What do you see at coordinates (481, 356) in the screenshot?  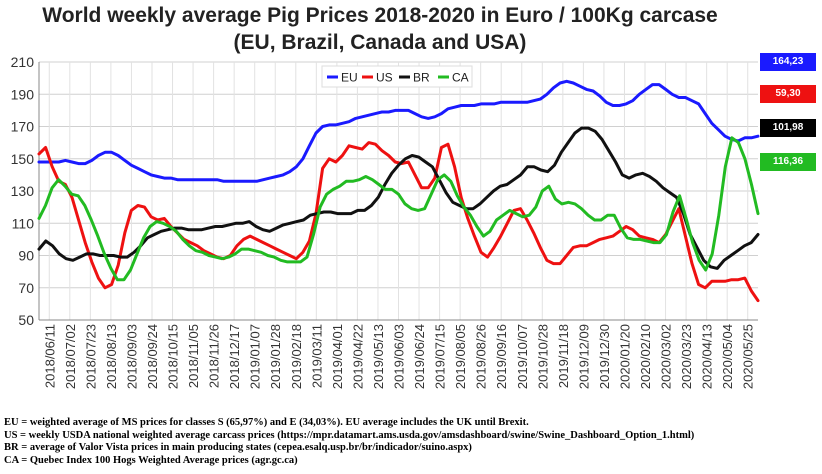 I see `x-tick-label: 2019/08/26` at bounding box center [481, 356].